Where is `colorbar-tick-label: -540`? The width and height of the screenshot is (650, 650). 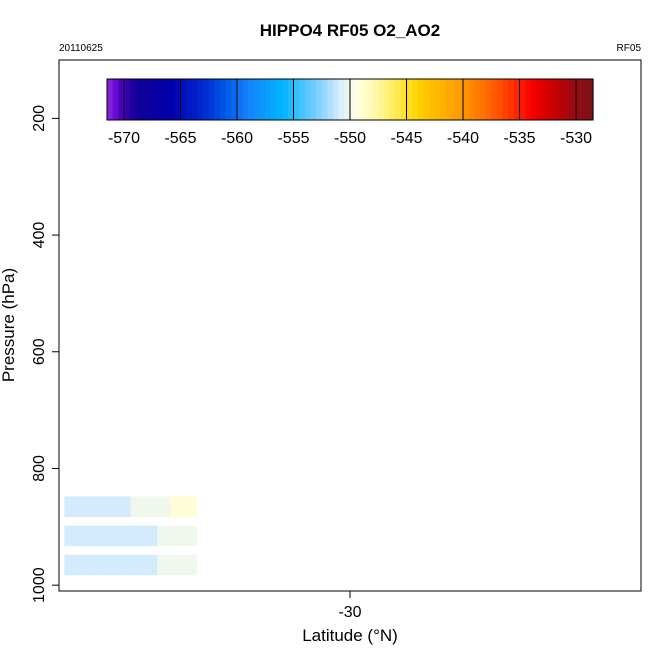 colorbar-tick-label: -540 is located at coordinates (463, 138).